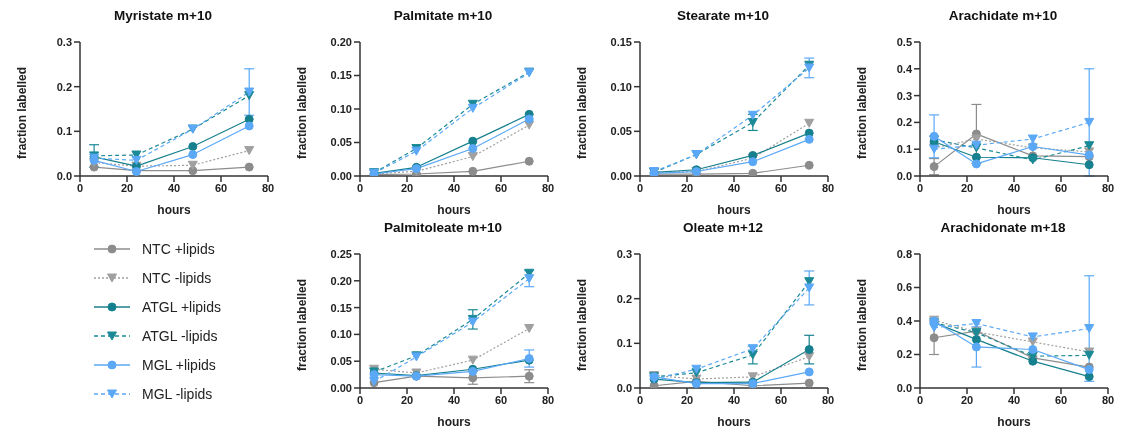 Image resolution: width=1124 pixels, height=434 pixels. Describe the element at coordinates (723, 16) in the screenshot. I see `chart-title: Stearate m+10` at that location.